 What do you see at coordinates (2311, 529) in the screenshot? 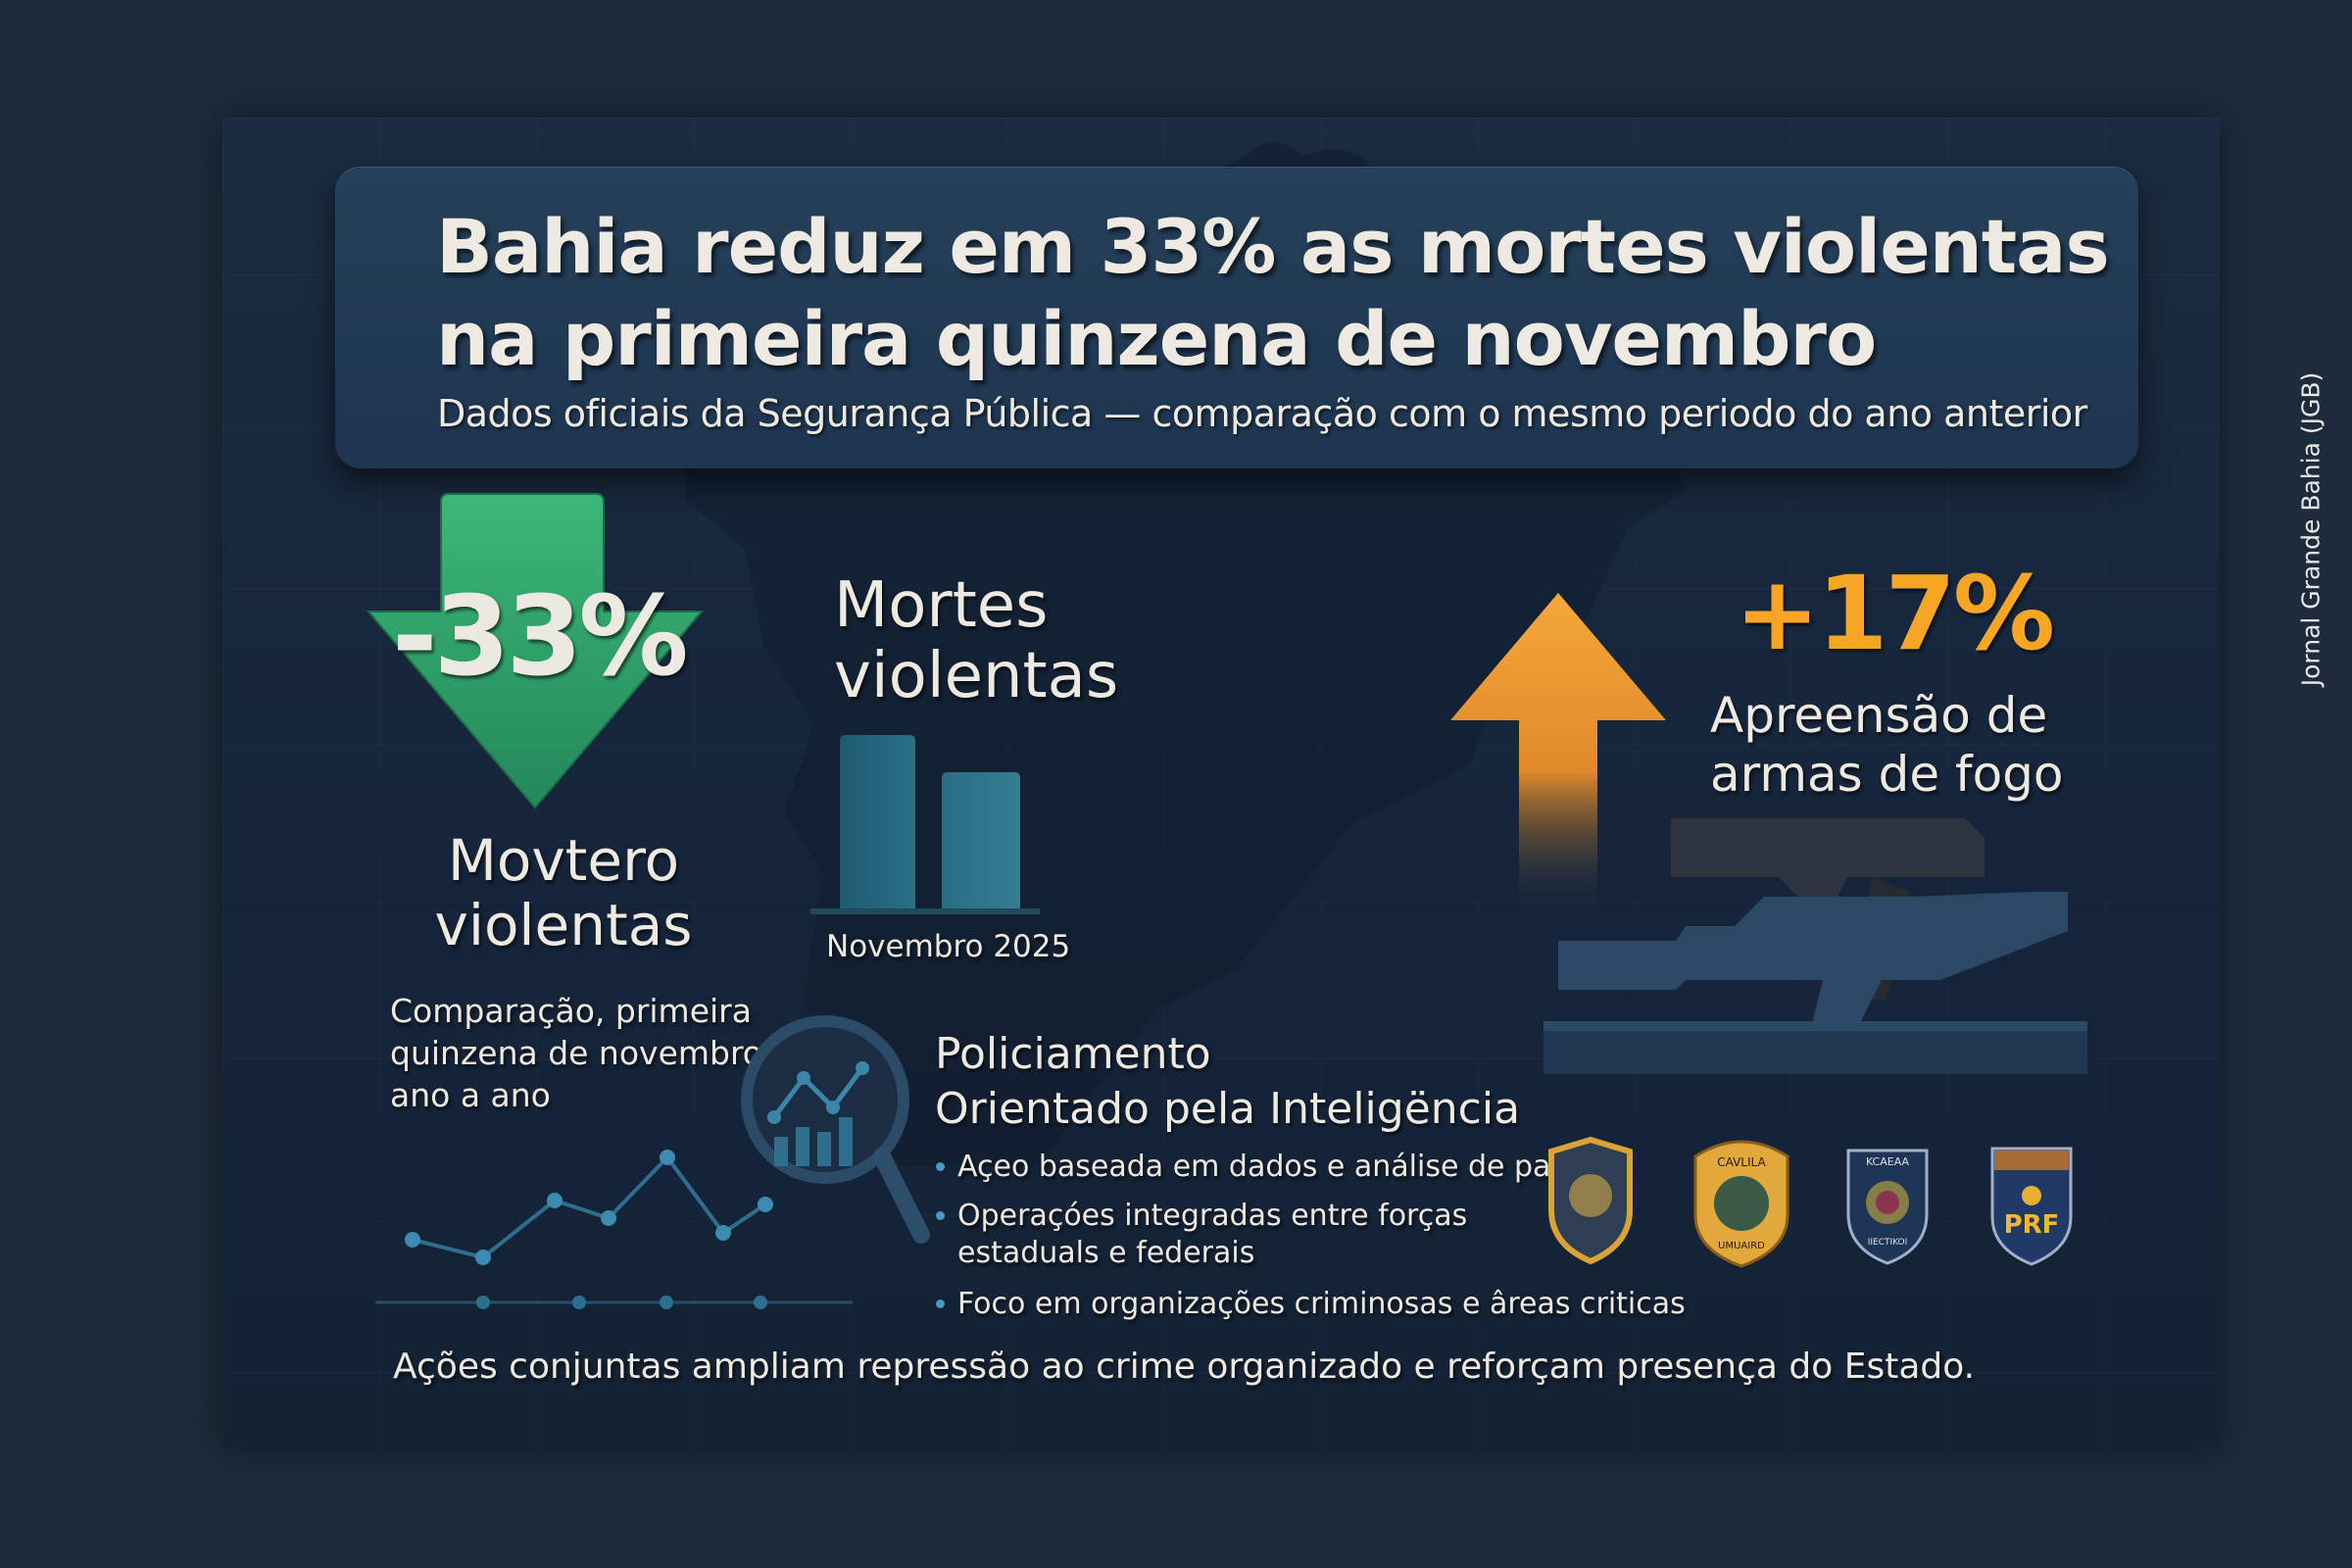
I see `watermark: Jornal Grande Bahia (JGB)` at bounding box center [2311, 529].